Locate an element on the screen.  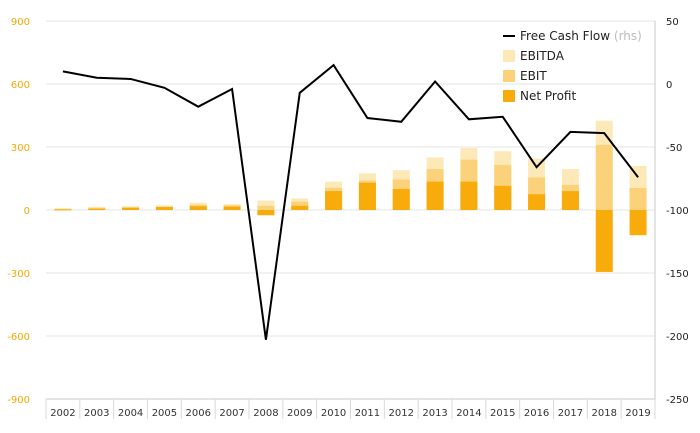
bar-net-profit-2017 is located at coordinates (570, 200).